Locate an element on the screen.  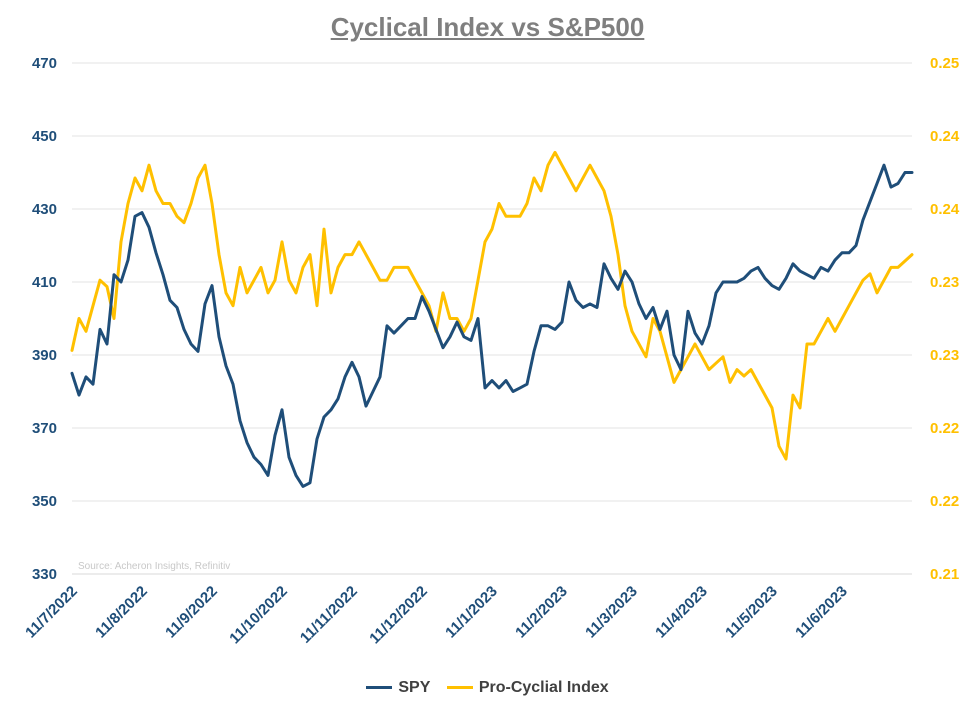
right-axis-ticks: 0.21 0.22 0.22 0.23 0.23 0.24 0.24 0.25 is located at coordinates (945, 319).